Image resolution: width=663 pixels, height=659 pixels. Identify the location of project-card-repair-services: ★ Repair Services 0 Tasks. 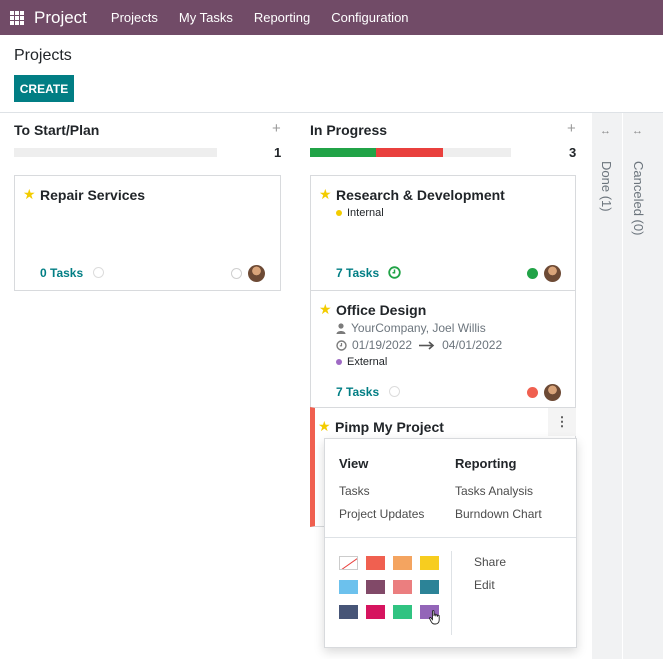
(147, 233).